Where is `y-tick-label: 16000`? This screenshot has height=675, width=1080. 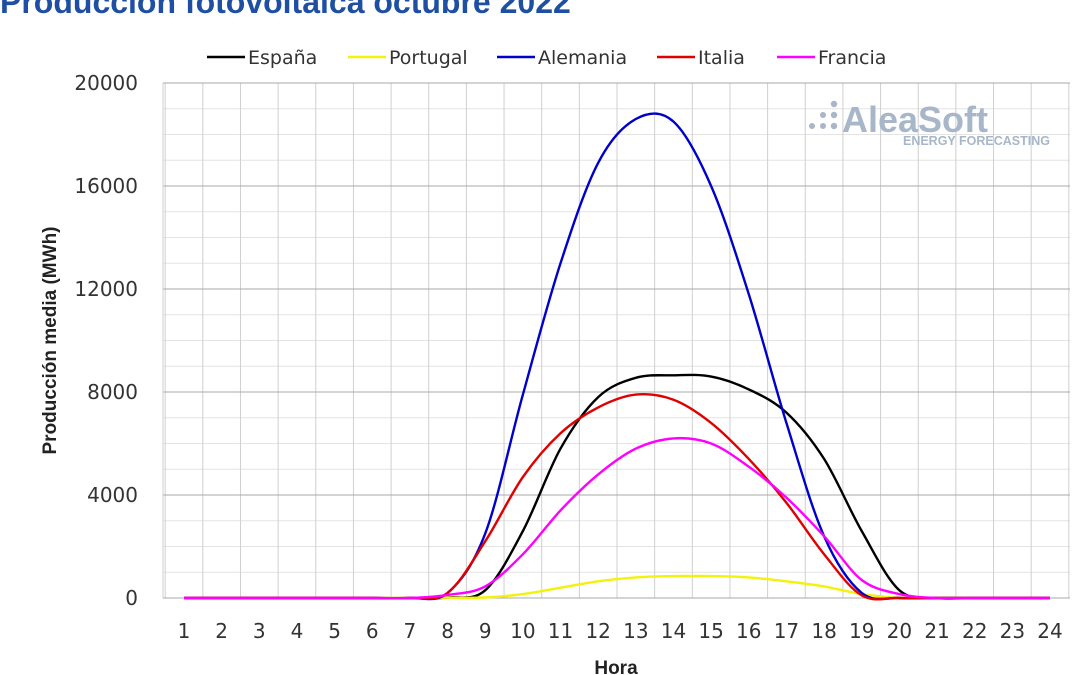 y-tick-label: 16000 is located at coordinates (106, 186).